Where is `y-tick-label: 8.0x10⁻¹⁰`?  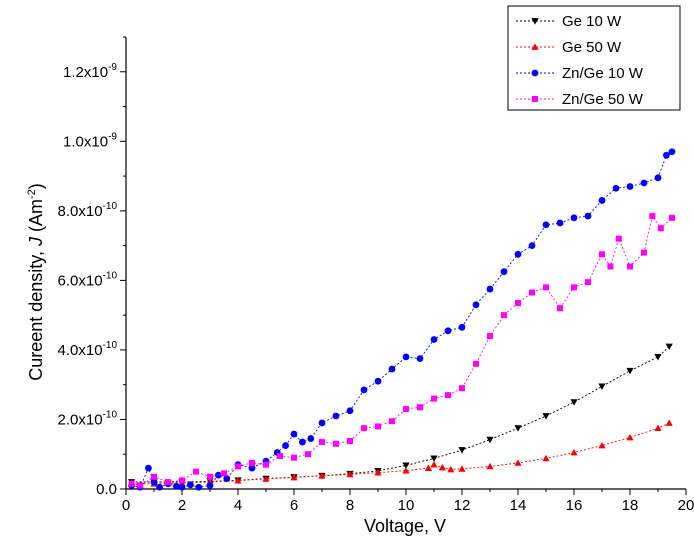
y-tick-label: 8.0x10⁻¹⁰ is located at coordinates (88, 210).